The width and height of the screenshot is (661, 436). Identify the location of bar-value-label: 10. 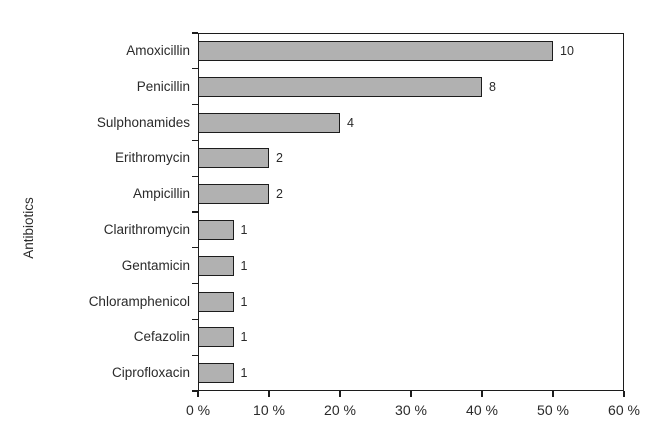
(567, 50).